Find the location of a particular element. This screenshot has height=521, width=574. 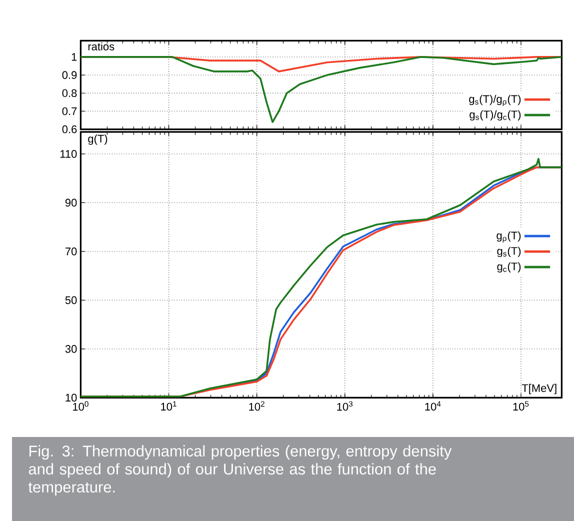

y-tick-label: 110 is located at coordinates (68, 154).